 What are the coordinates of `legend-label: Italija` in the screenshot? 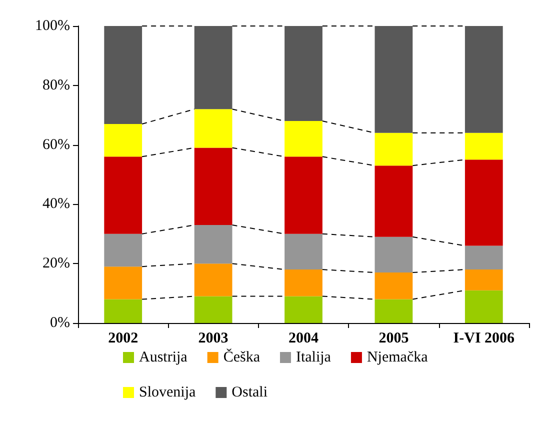 It's located at (314, 358).